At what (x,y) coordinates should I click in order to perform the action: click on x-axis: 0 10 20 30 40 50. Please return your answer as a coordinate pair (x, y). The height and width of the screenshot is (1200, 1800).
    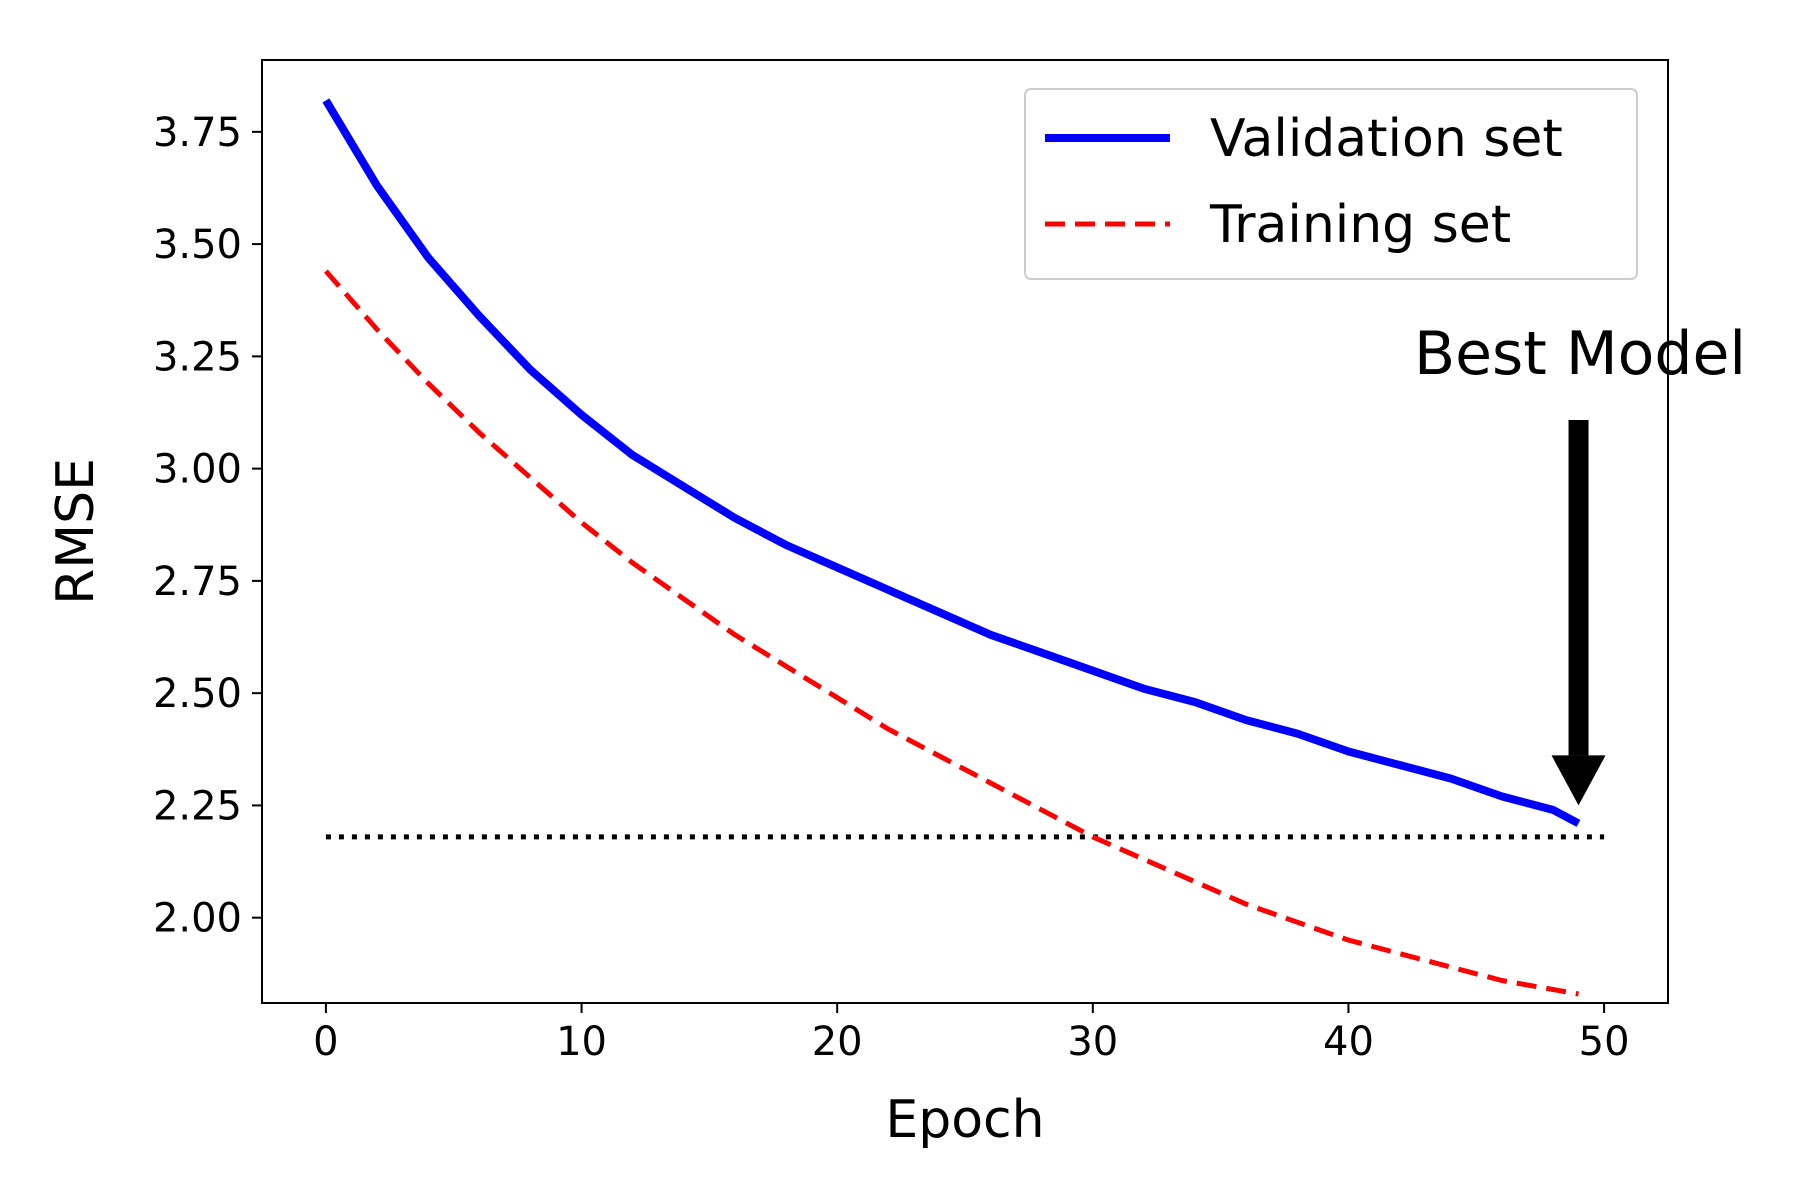
    Looking at the image, I should click on (971, 1034).